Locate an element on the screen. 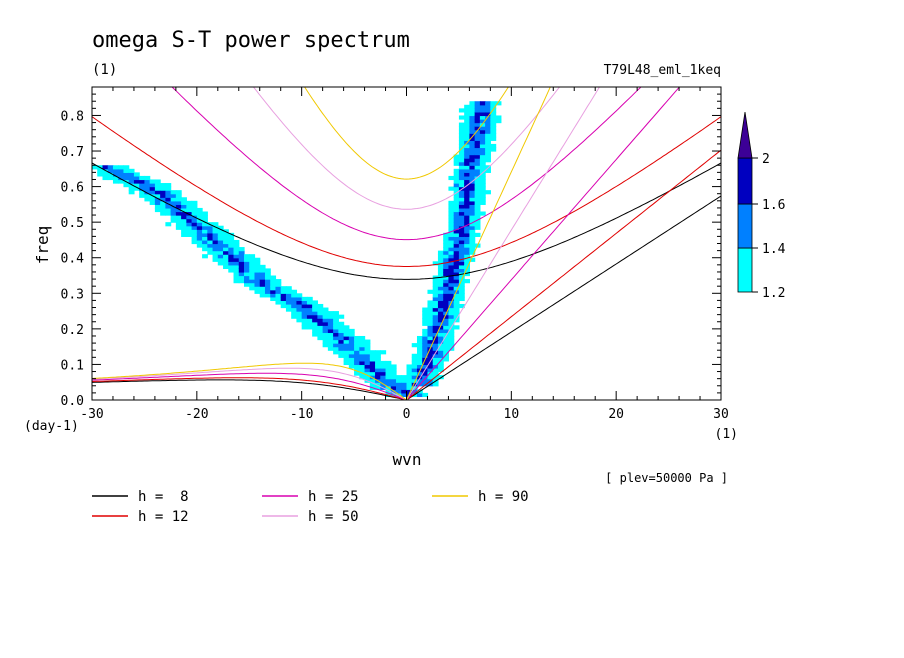 Image resolution: width=904 pixels, height=658 pixels. x-tick-label: 10 is located at coordinates (512, 414).